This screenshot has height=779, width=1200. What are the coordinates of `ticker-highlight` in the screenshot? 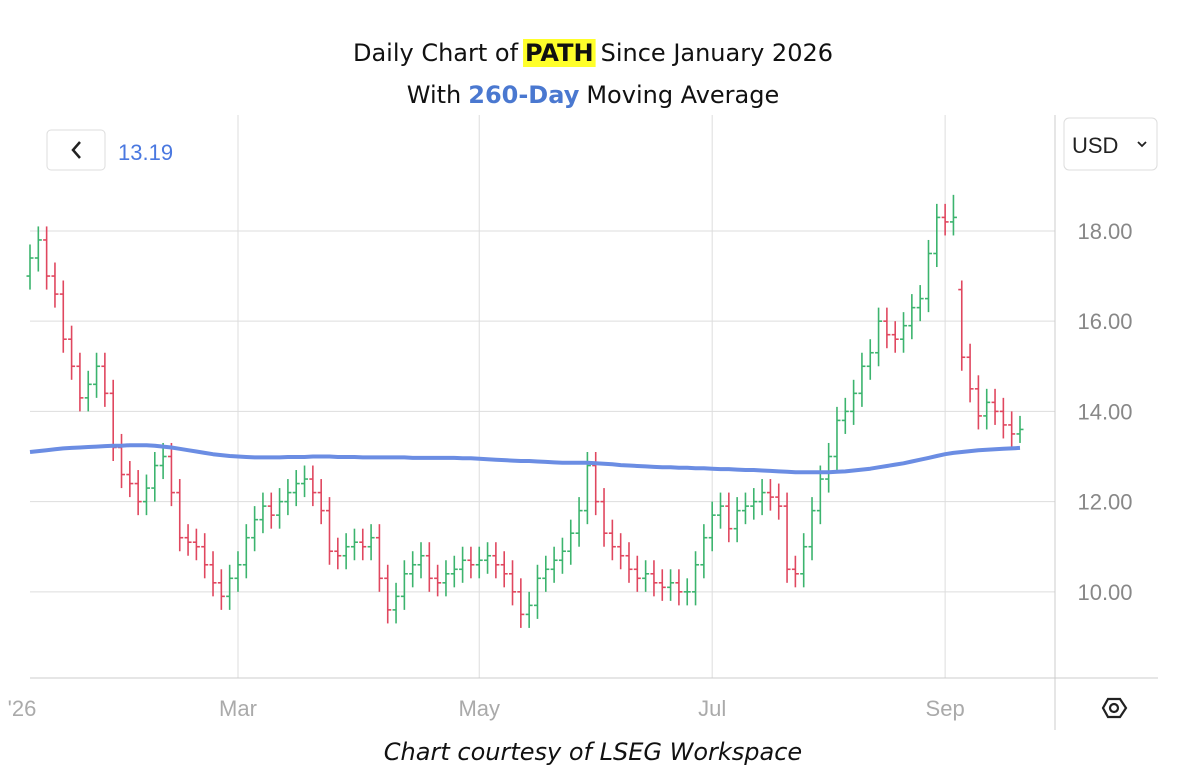 It's located at (559, 53).